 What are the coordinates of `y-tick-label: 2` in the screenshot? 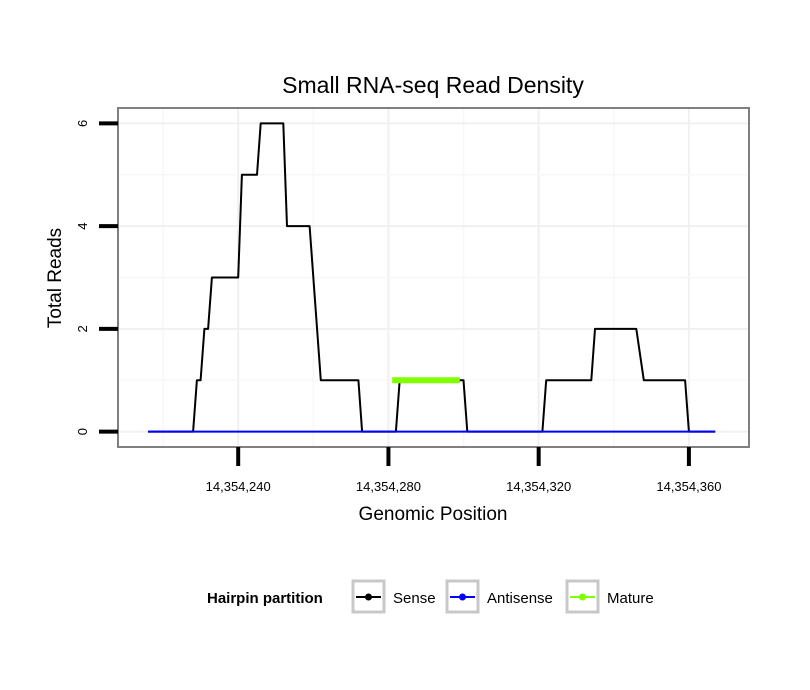 It's located at (82, 328).